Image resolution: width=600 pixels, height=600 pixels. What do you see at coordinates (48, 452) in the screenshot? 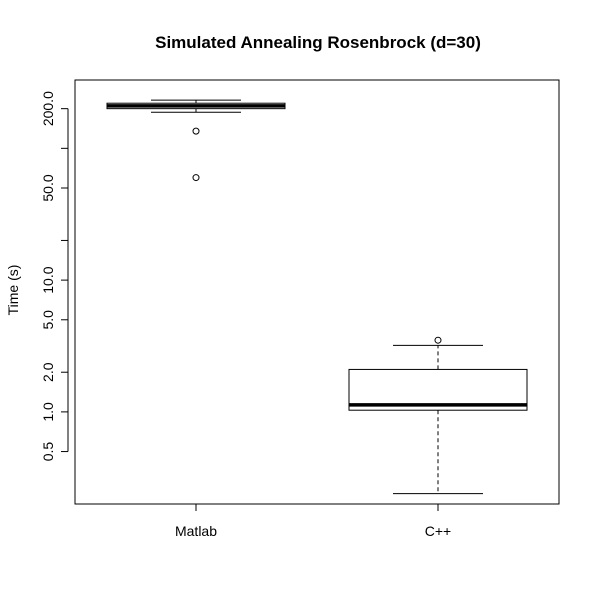
I see `y-tick-label: 0.5` at bounding box center [48, 452].